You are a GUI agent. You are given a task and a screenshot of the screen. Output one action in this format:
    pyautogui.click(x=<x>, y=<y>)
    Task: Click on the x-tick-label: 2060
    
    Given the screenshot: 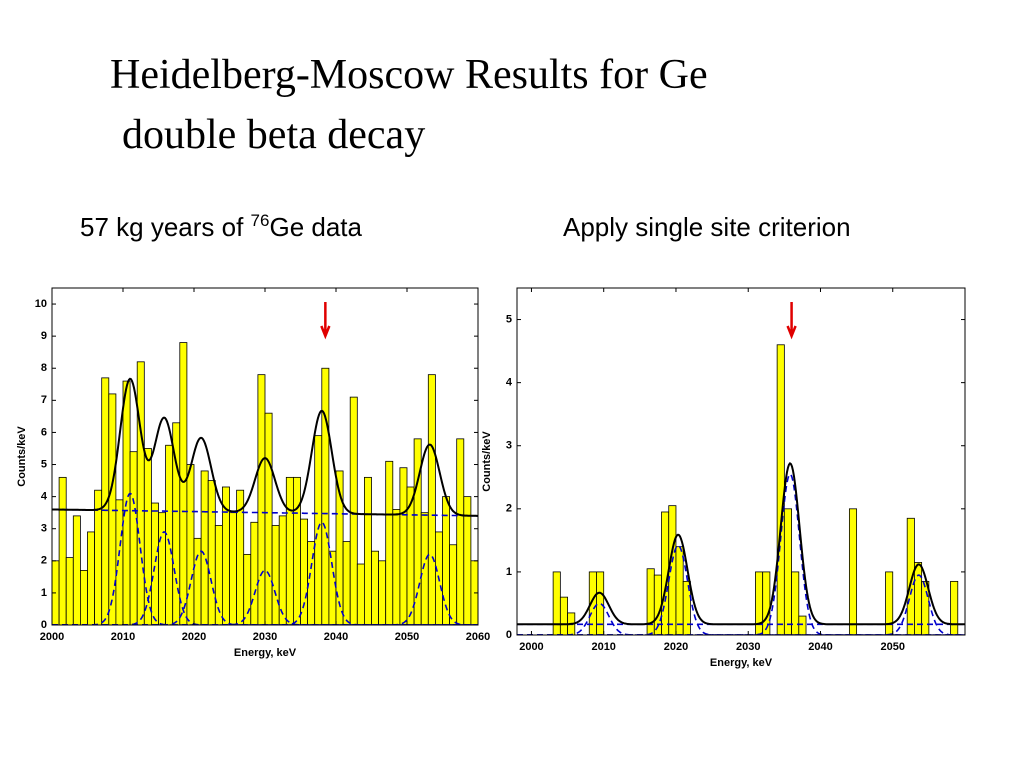 What is the action you would take?
    pyautogui.click(x=478, y=637)
    